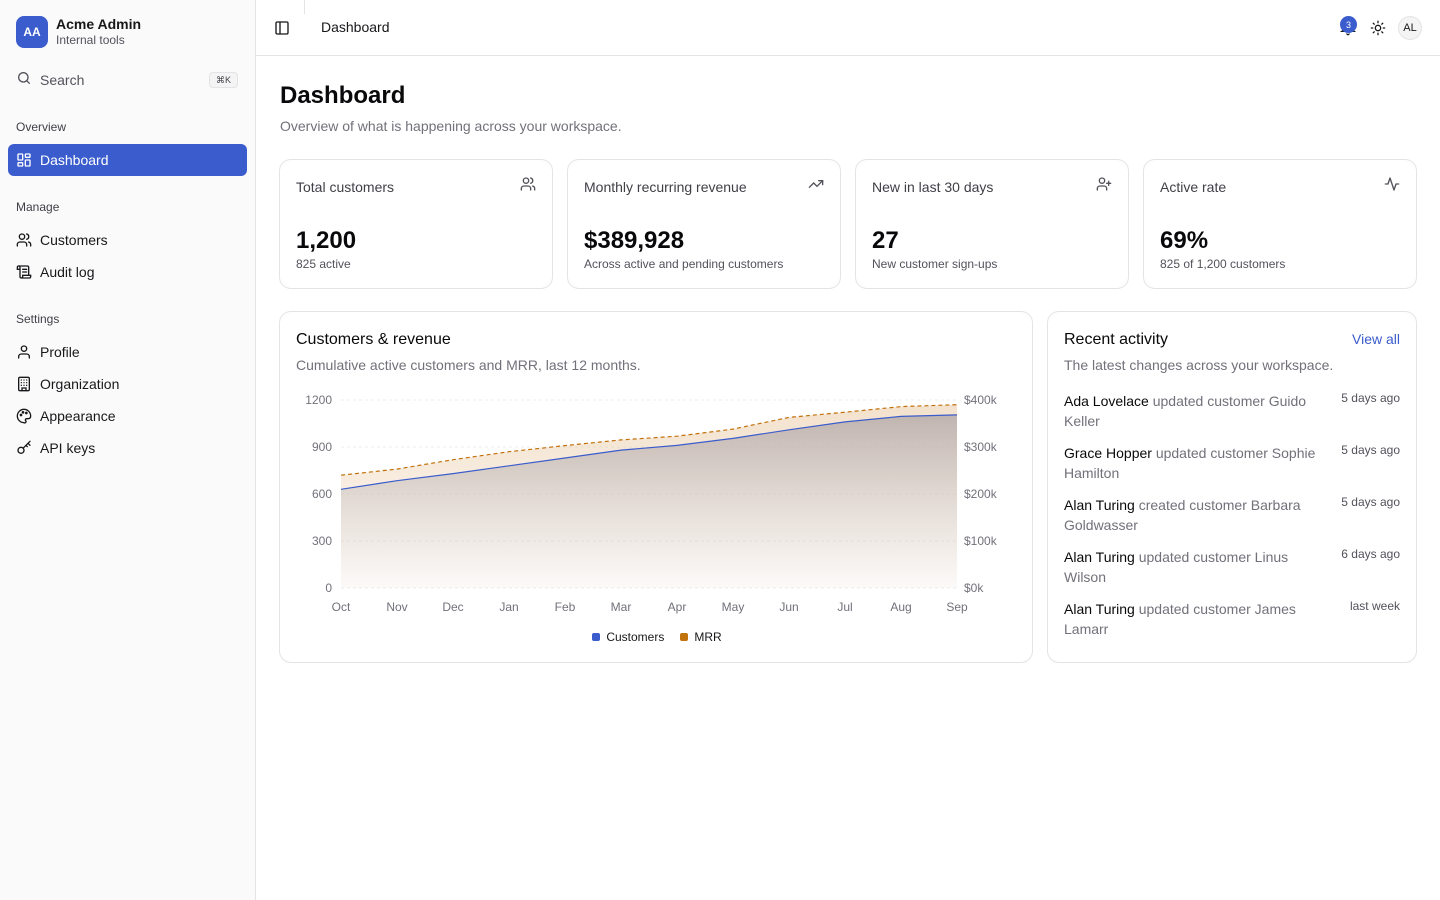  I want to click on activity-icon, so click(1392, 184).